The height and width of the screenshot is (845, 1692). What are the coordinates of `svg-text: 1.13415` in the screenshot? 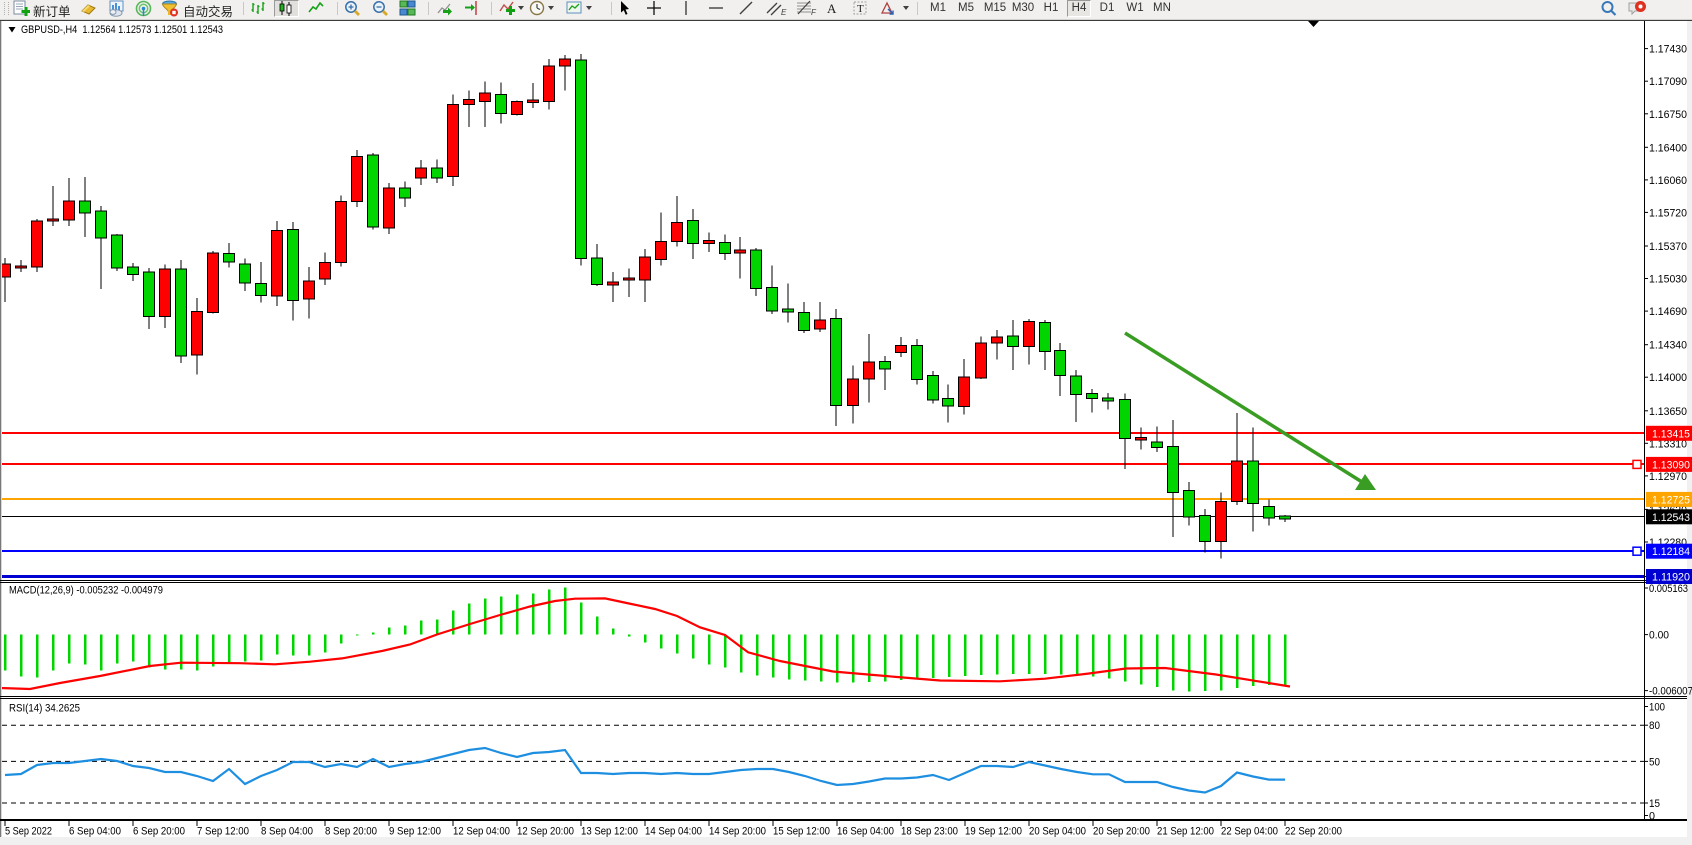 It's located at (1671, 434).